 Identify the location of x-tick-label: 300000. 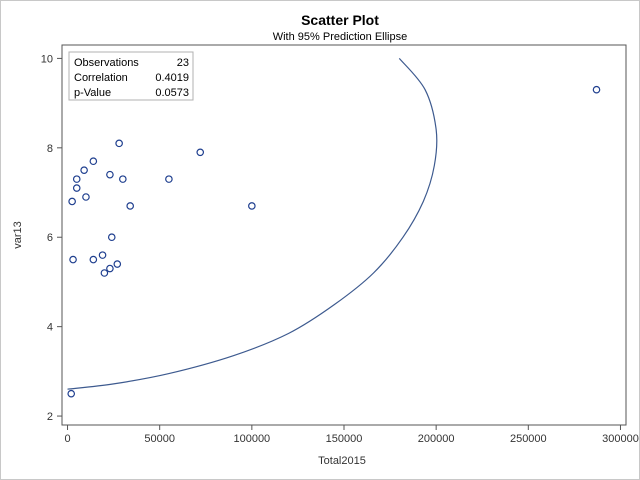
(620, 439).